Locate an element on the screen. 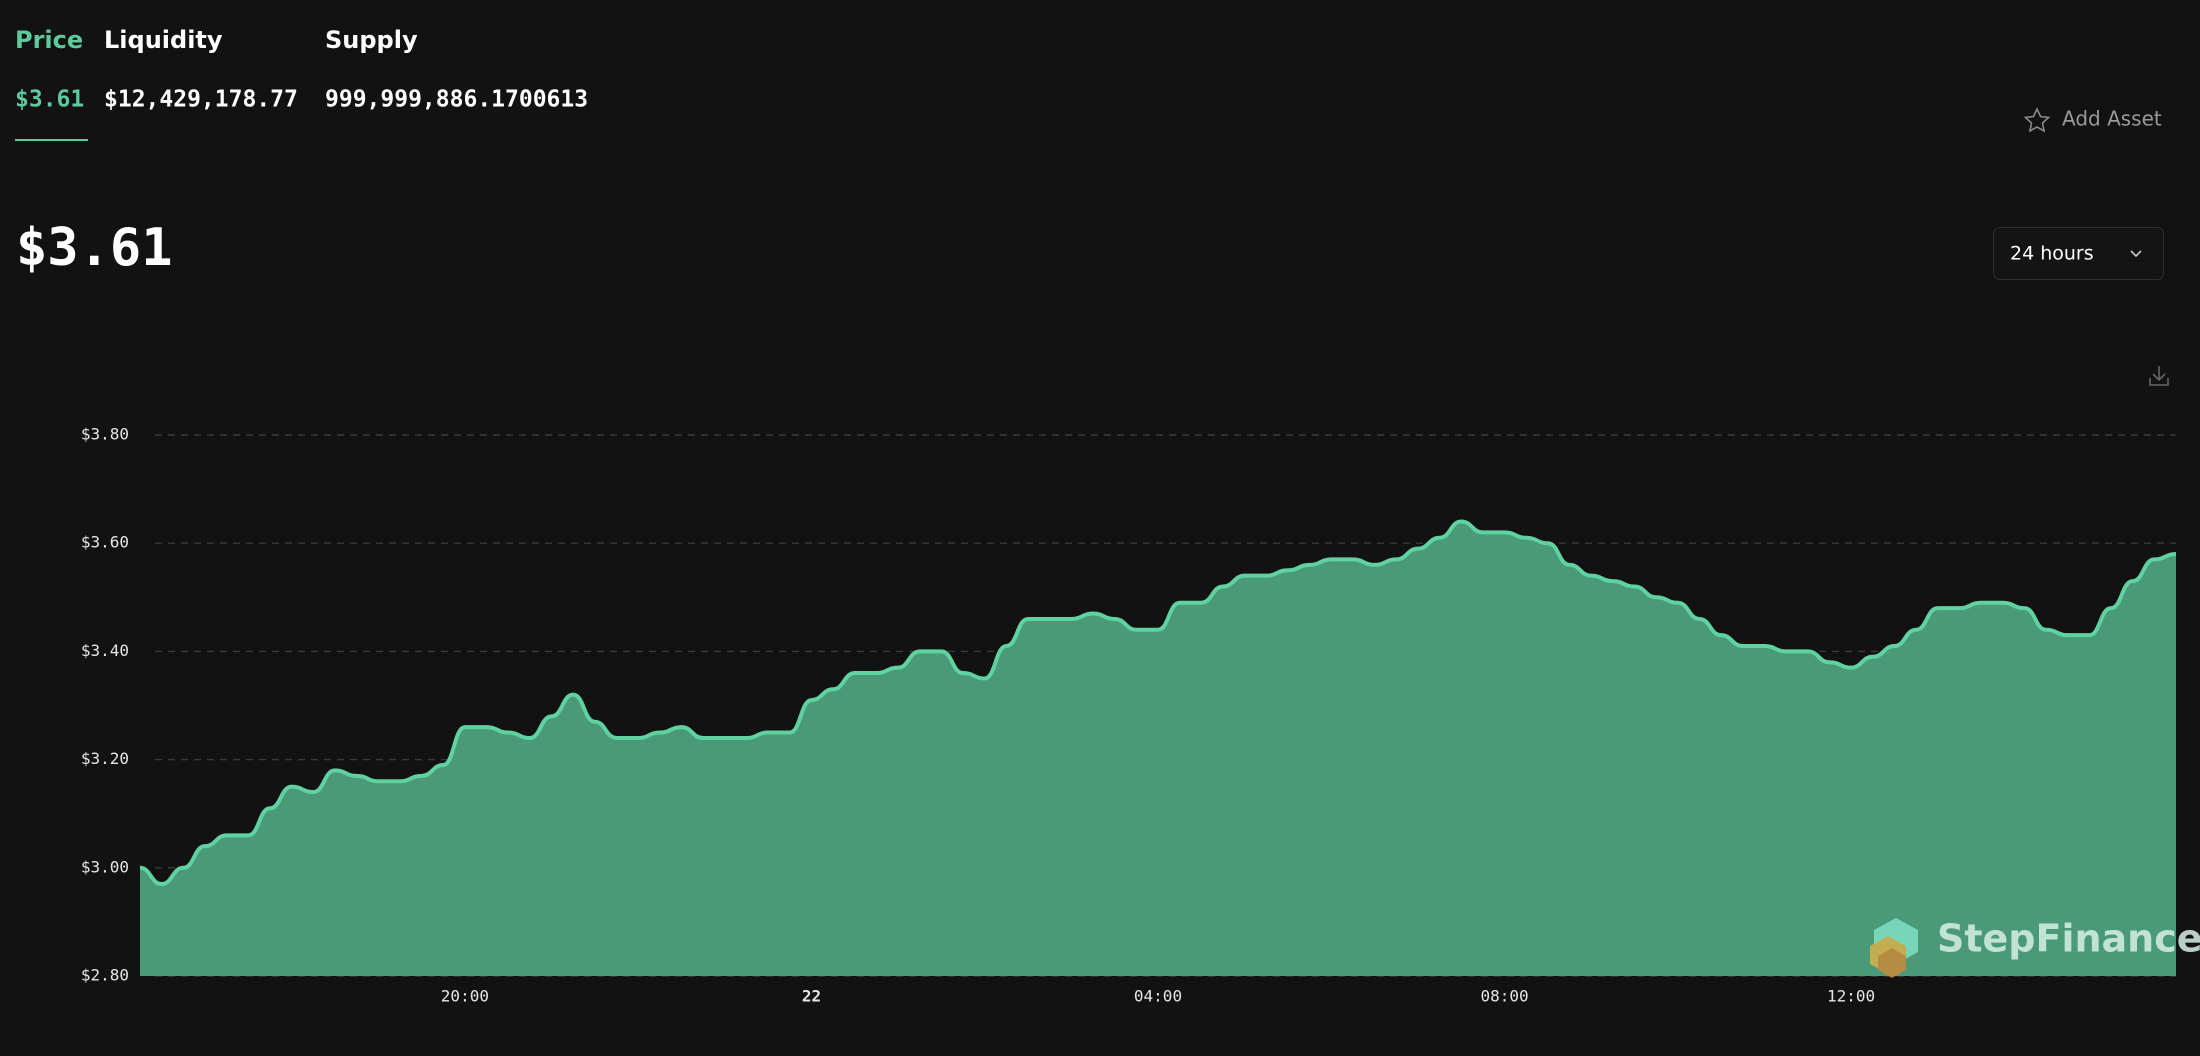 This screenshot has height=1056, width=2200. download-glyph is located at coordinates (2159, 376).